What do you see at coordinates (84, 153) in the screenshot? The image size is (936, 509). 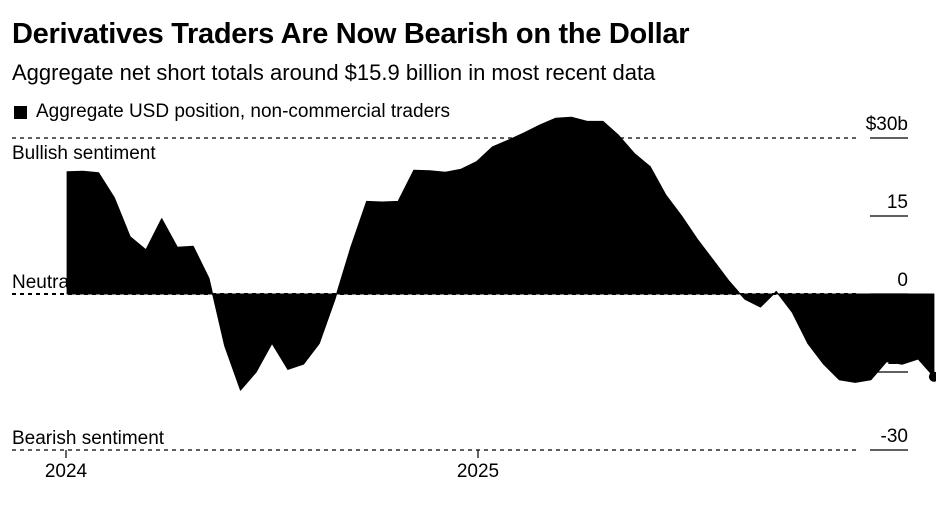 I see `annotation-0: Bullish sentiment` at bounding box center [84, 153].